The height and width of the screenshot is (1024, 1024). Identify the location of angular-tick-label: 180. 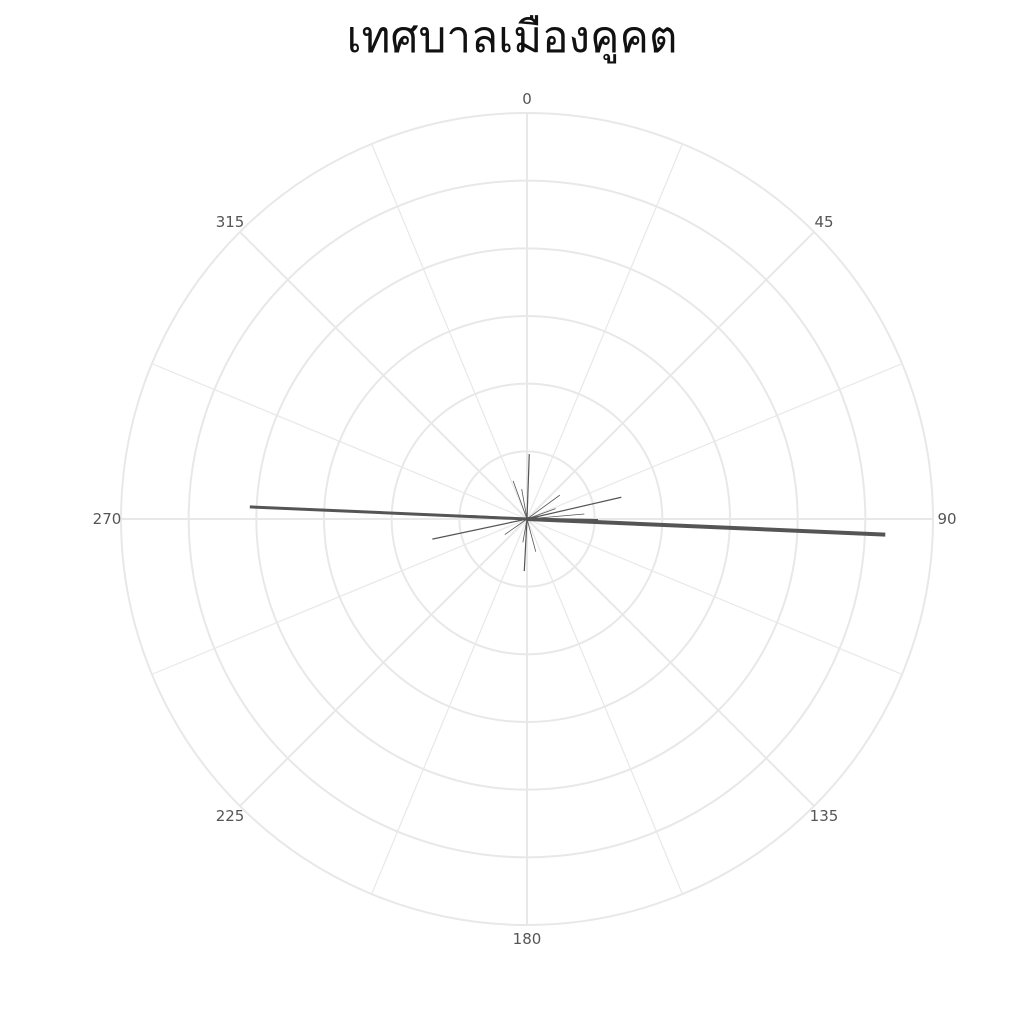
(527, 939).